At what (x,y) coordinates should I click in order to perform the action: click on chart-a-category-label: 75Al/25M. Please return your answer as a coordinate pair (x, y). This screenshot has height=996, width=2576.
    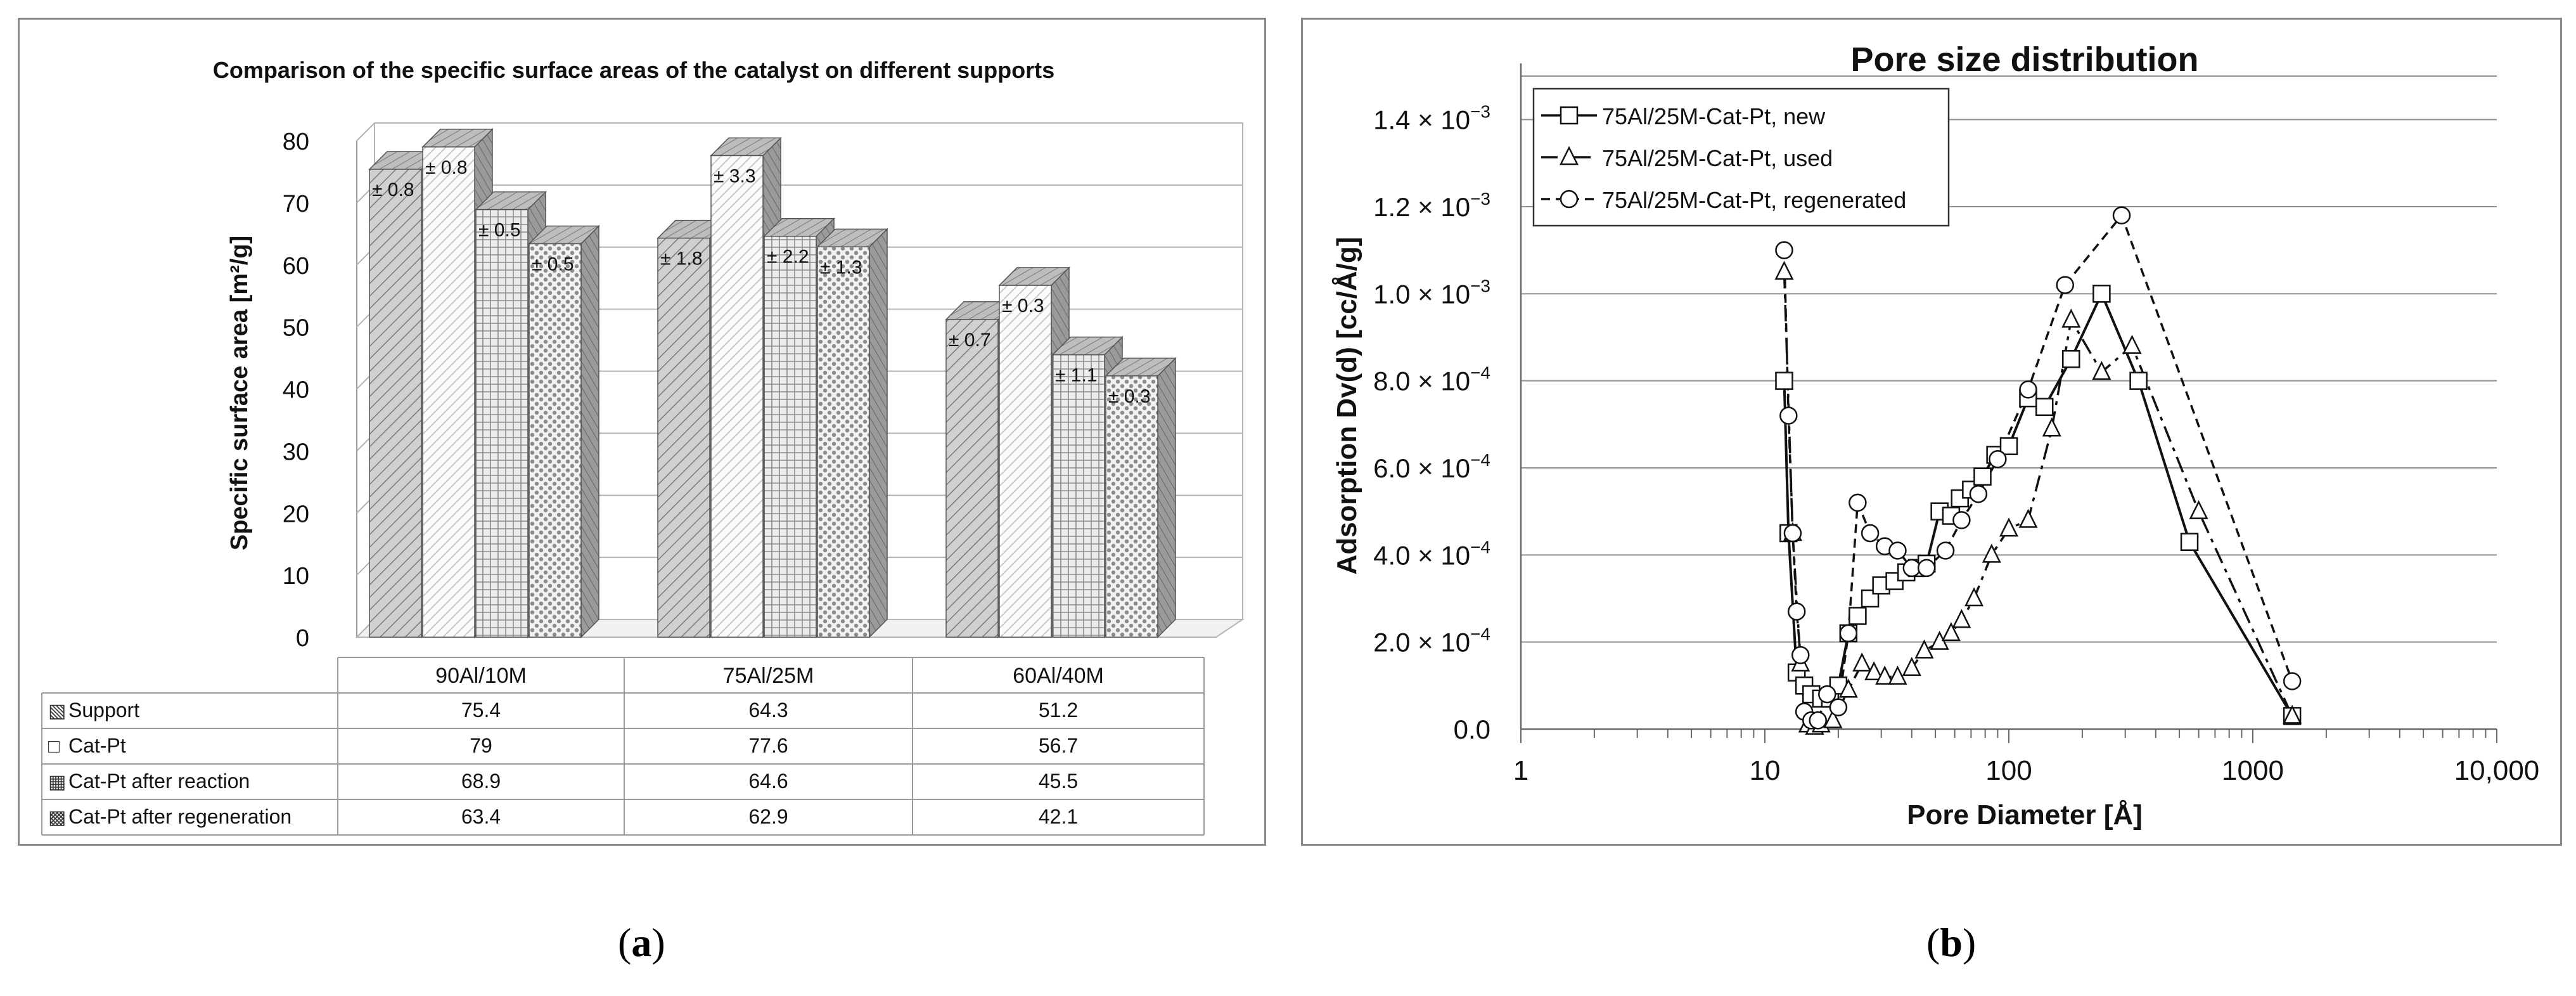
    Looking at the image, I should click on (768, 676).